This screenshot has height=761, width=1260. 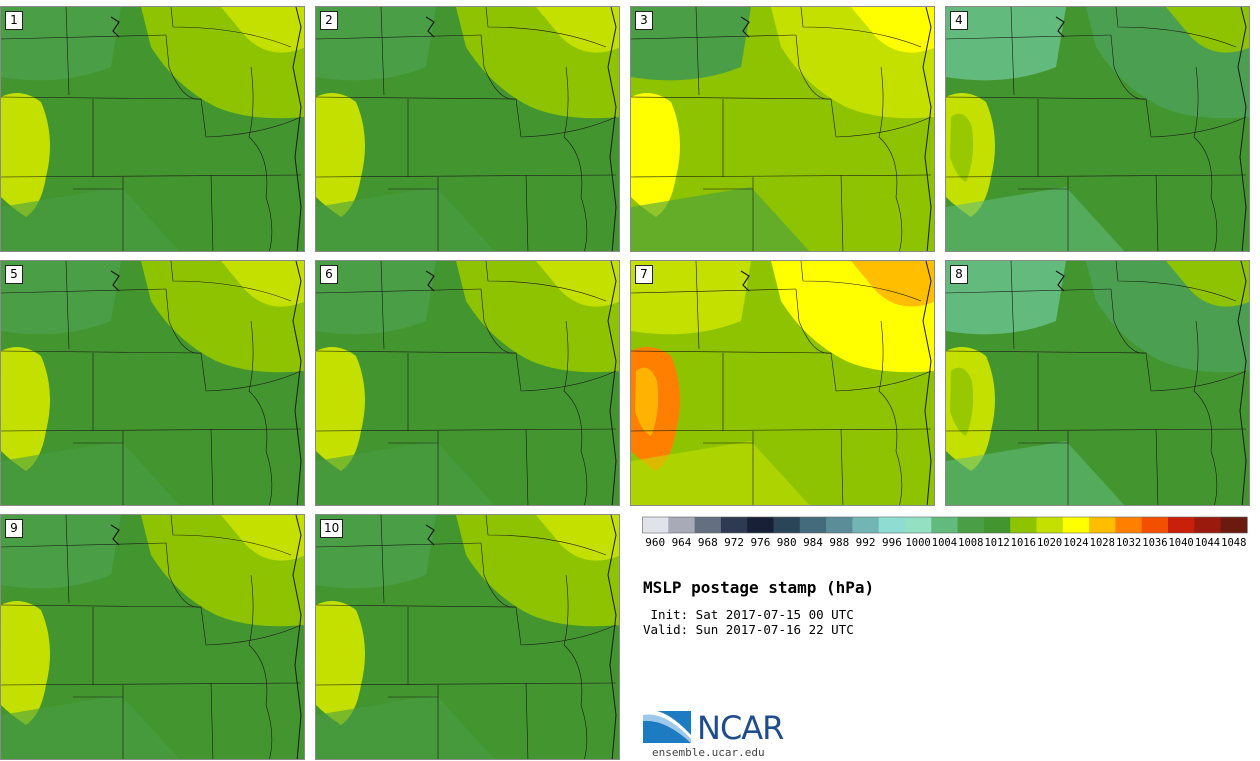 I want to click on ensemble-member-map: 5, so click(x=152, y=383).